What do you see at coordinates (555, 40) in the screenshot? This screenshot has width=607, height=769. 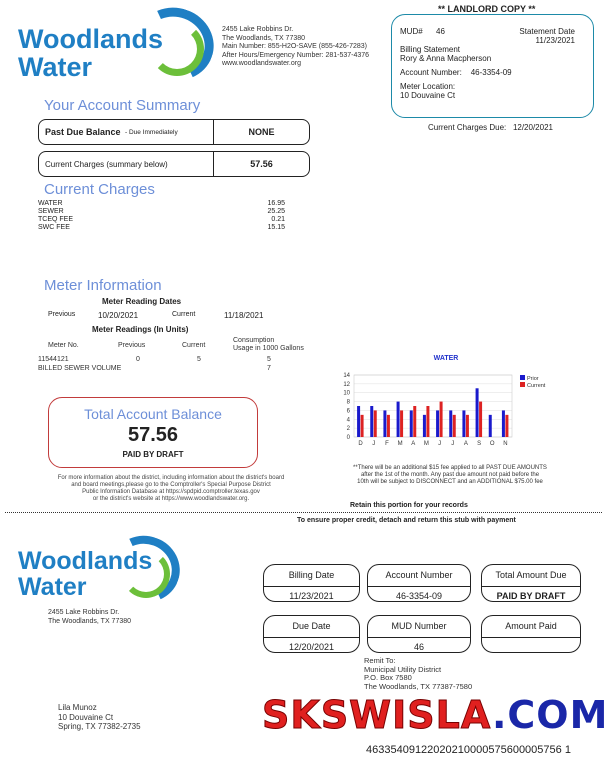 I see `statement-date: 11/23/2021` at bounding box center [555, 40].